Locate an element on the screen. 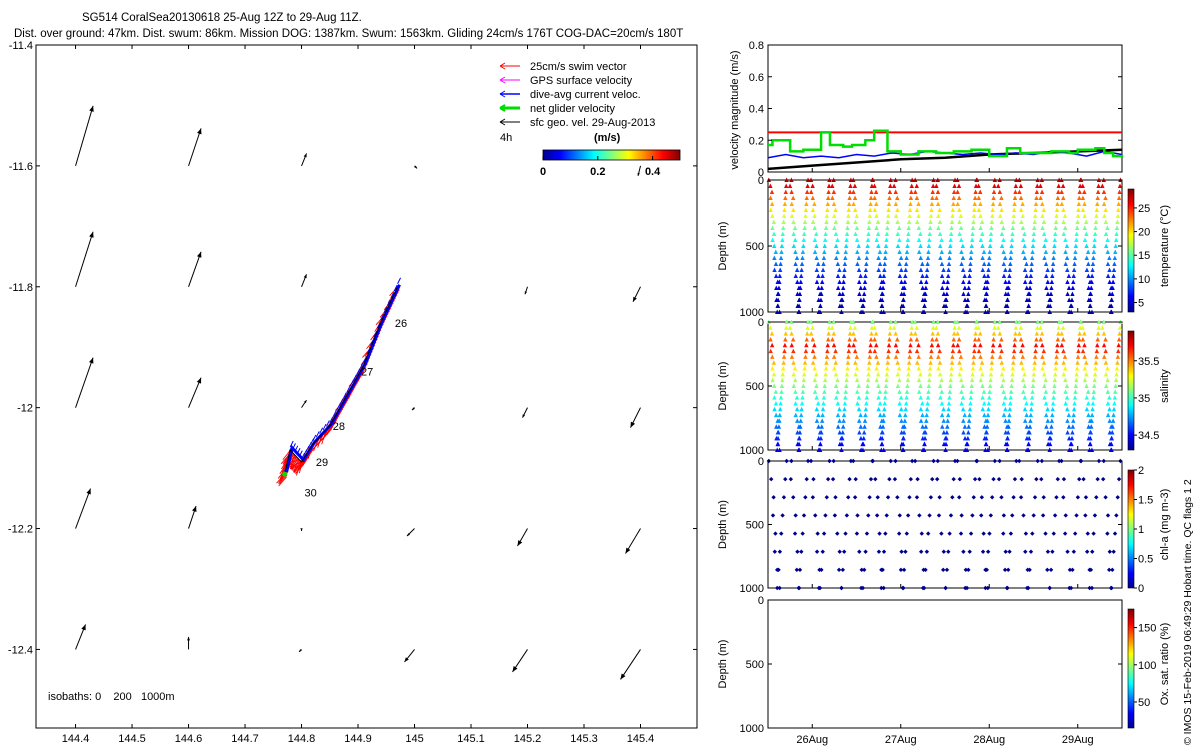  swim-vector is located at coordinates (295, 464).